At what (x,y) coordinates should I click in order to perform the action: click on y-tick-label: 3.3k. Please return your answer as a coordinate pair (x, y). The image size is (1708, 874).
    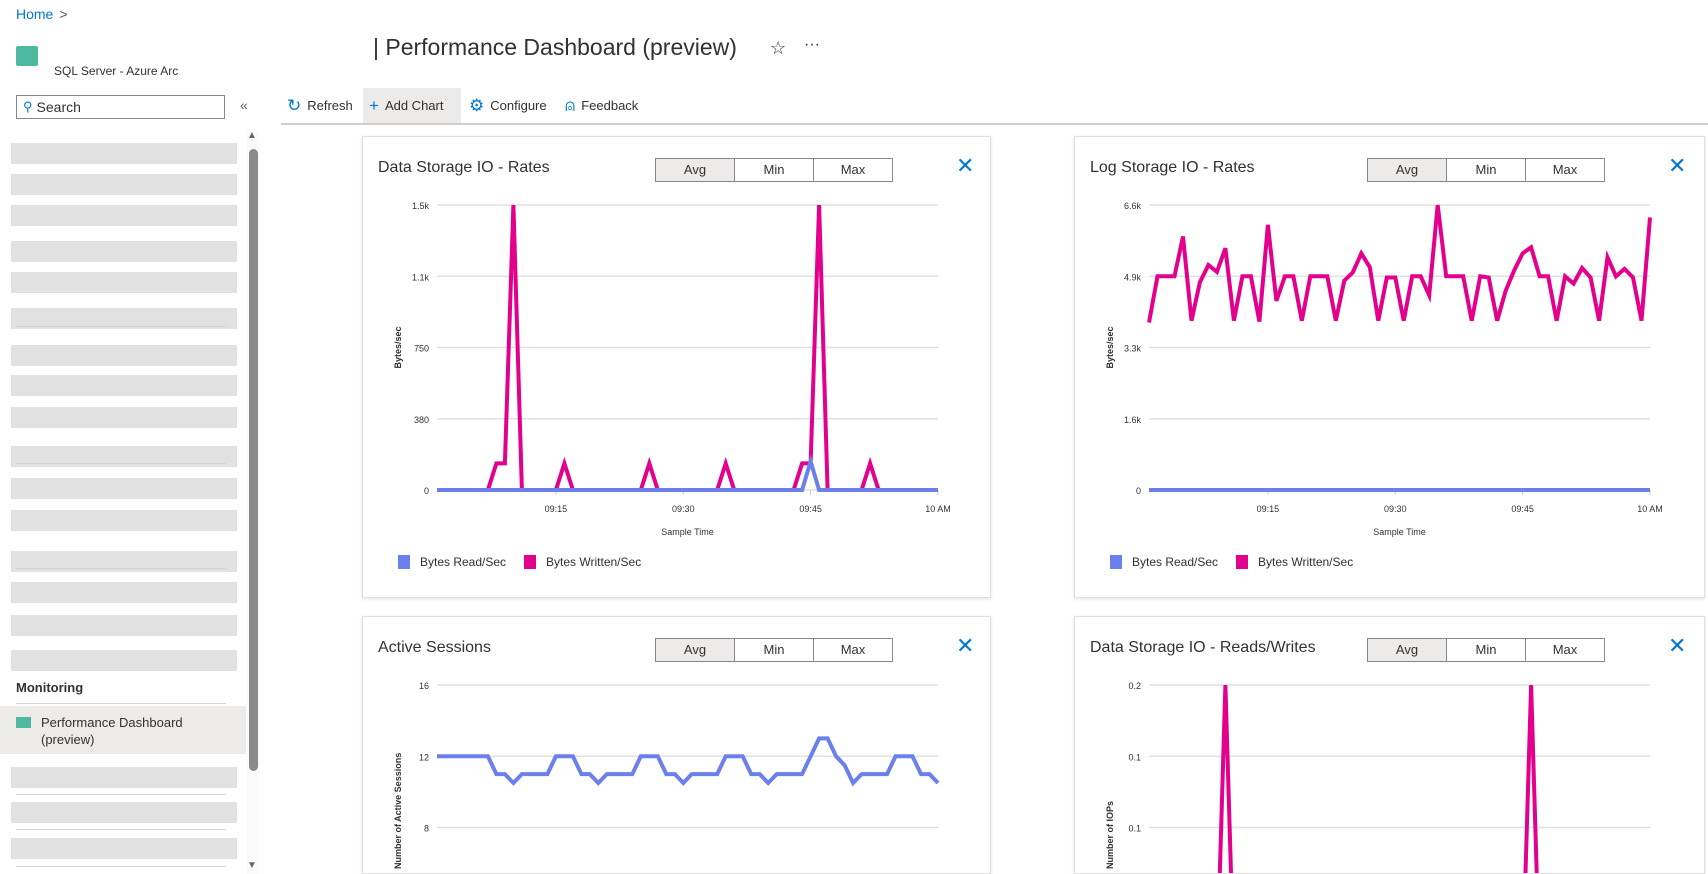
    Looking at the image, I should click on (1133, 349).